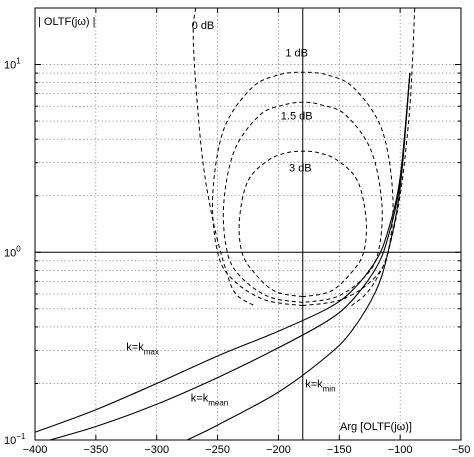 The image size is (474, 457). What do you see at coordinates (203, 26) in the screenshot?
I see `contour-label: 0 dB` at bounding box center [203, 26].